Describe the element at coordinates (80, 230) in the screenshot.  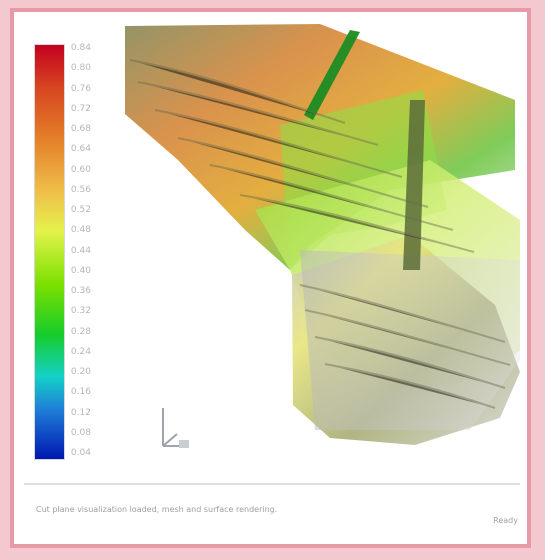
I see `legend-tick: 0.48` at that location.